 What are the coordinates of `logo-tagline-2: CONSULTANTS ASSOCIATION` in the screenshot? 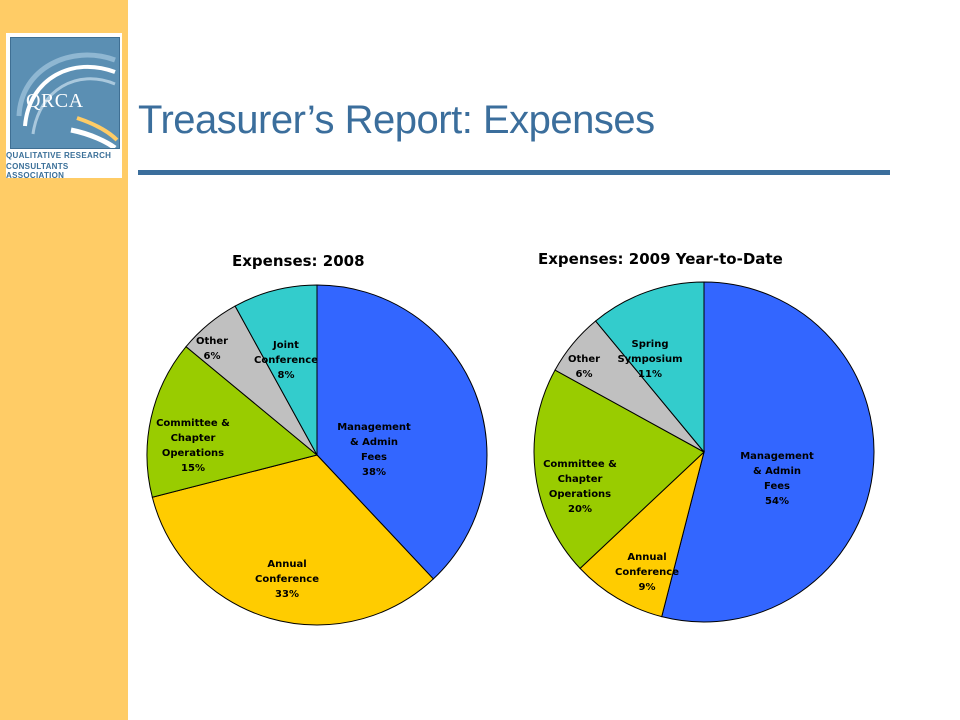 It's located at (37, 171).